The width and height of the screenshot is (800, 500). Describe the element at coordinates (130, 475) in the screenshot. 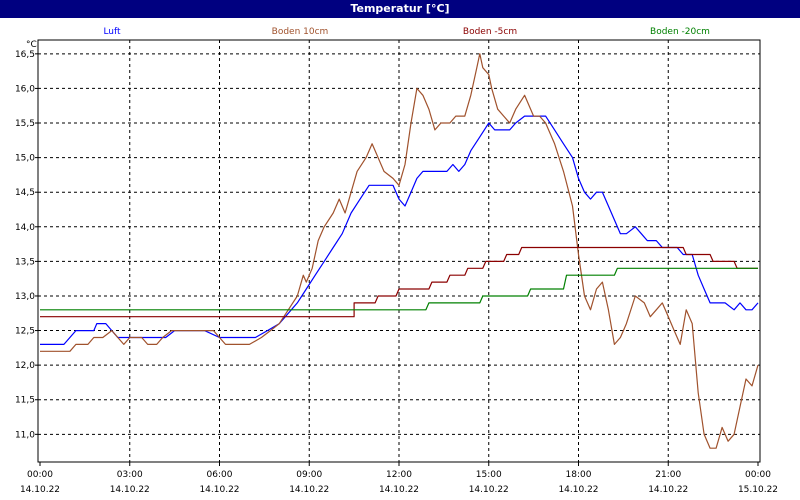

I see `x-tick-time: 03:00` at that location.